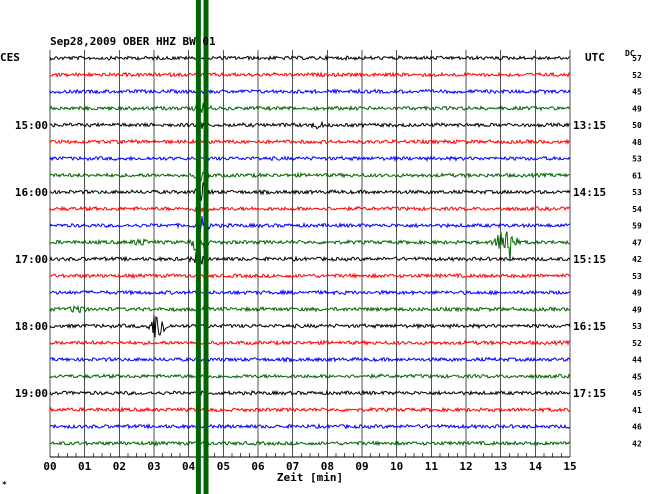 Image resolution: width=650 pixels, height=494 pixels. Describe the element at coordinates (637, 427) in the screenshot. I see `dc-value: 46` at that location.